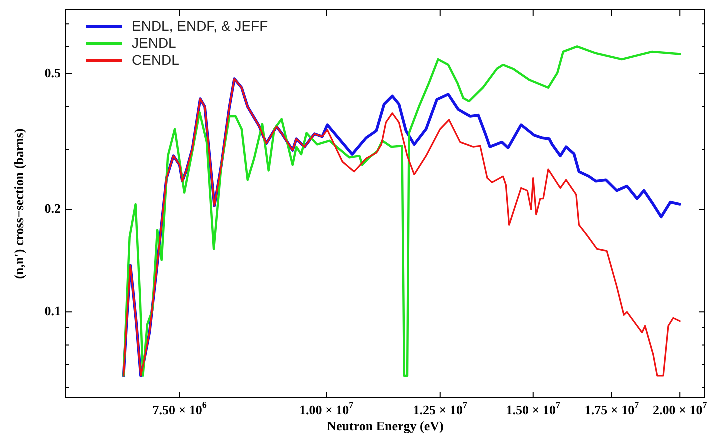 This screenshot has width=710, height=438. What do you see at coordinates (18, 204) in the screenshot?
I see `y-axis-title: (n,n′) cross−section (barns)` at bounding box center [18, 204].